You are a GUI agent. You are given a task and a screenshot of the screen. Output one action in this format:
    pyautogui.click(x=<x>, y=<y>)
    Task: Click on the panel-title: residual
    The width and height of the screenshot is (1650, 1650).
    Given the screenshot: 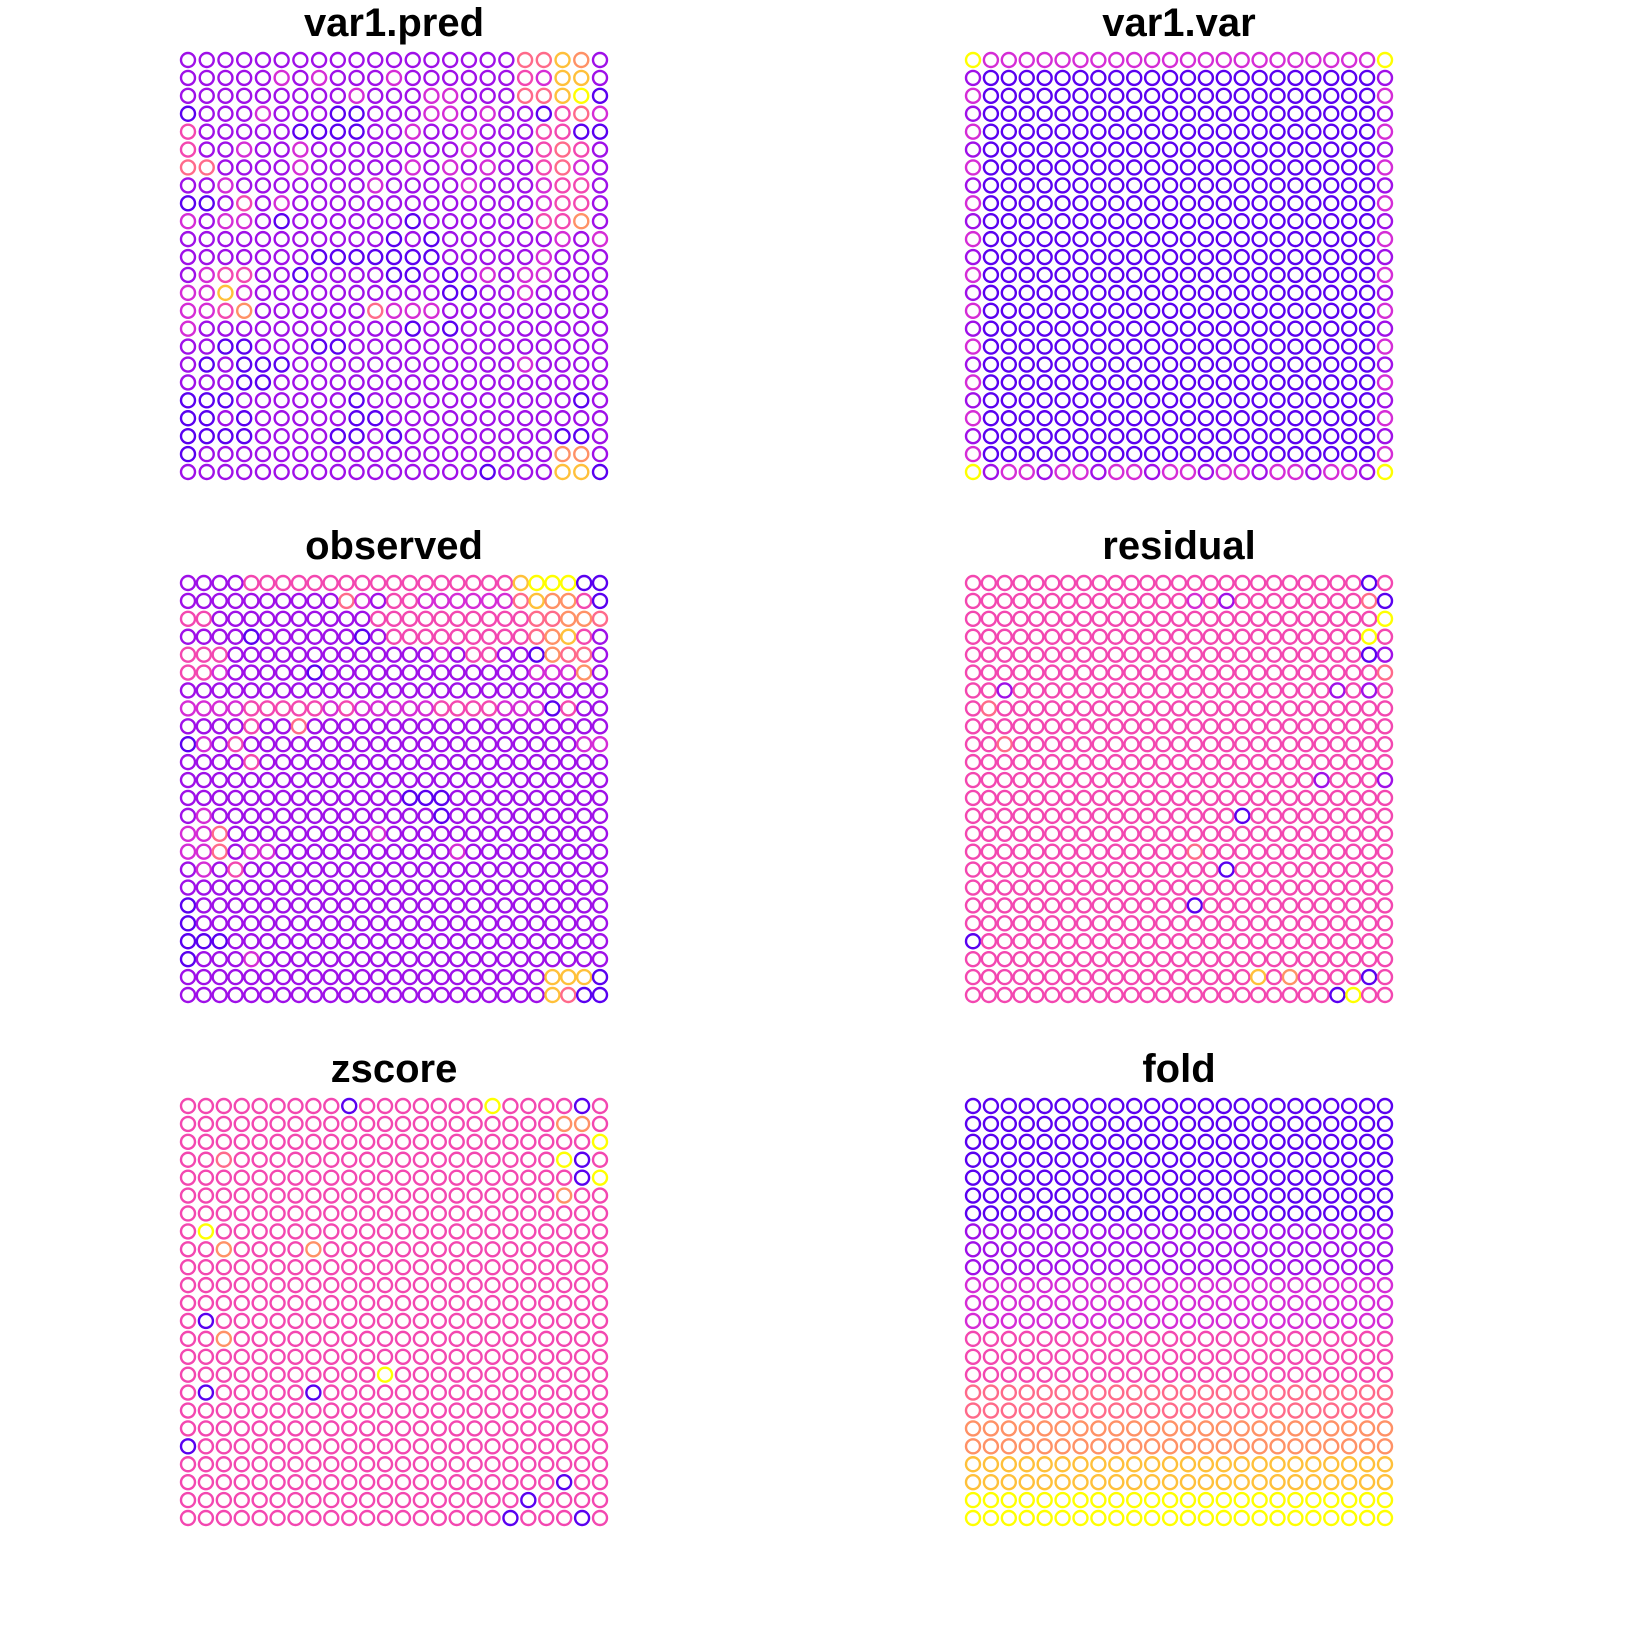 What is the action you would take?
    pyautogui.click(x=1179, y=546)
    